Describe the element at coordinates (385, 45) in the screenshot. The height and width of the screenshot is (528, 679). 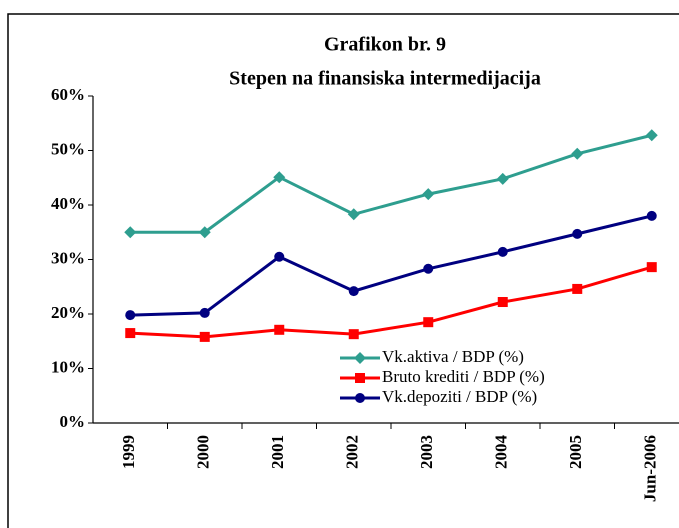
I see `chart-title: Grafikon br. 9` at that location.